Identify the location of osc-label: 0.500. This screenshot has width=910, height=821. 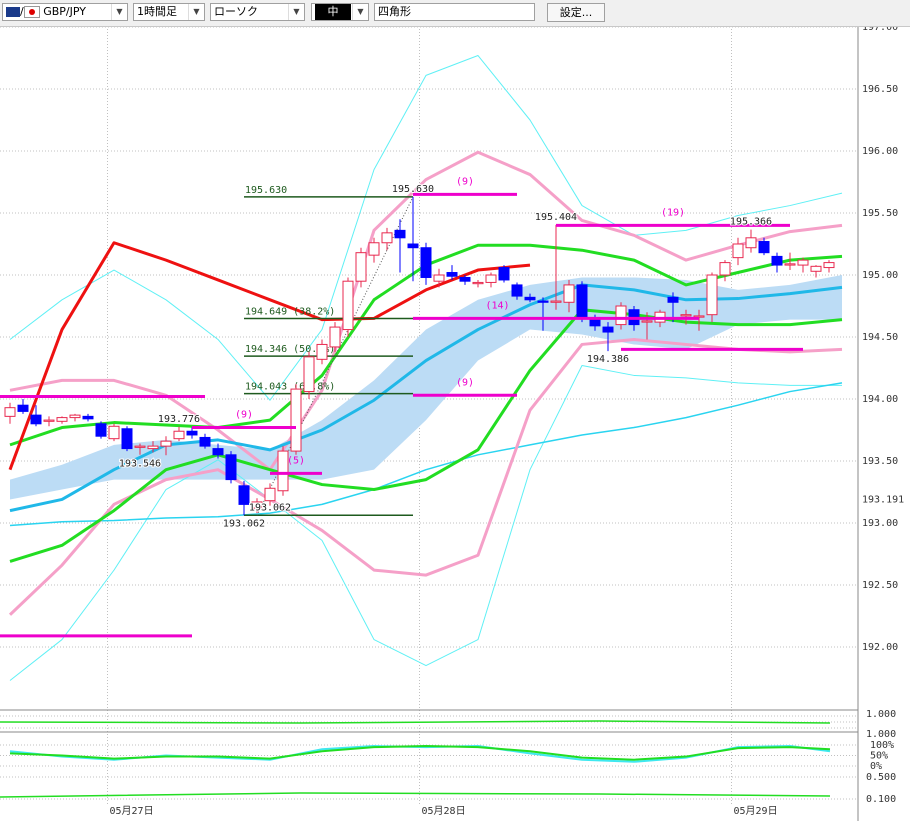
(881, 777).